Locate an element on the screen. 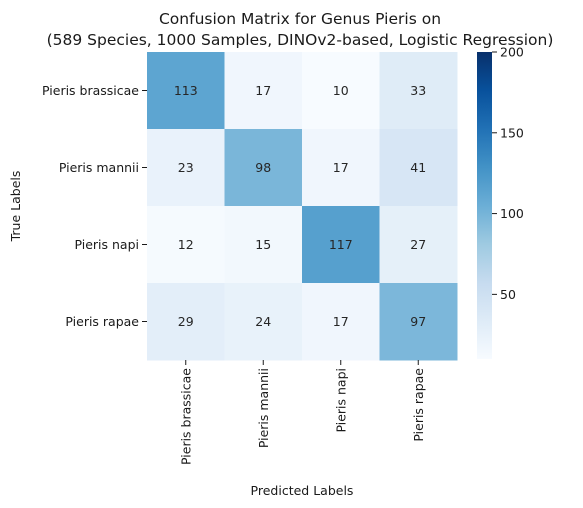 The image size is (583, 508). heatmap-cell-value: 113 is located at coordinates (186, 90).